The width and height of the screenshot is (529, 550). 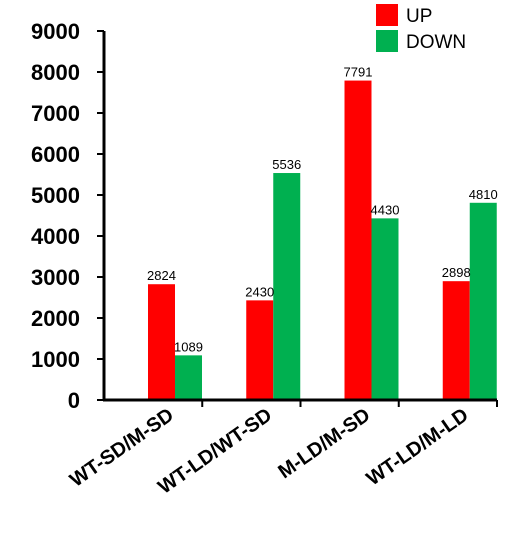 I want to click on y-tick-label: 8000, so click(x=55, y=72).